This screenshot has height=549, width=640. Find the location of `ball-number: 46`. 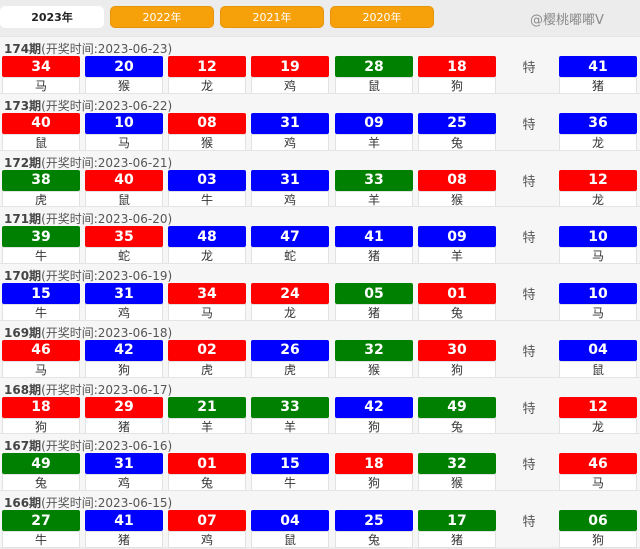

ball-number: 46 is located at coordinates (598, 464).